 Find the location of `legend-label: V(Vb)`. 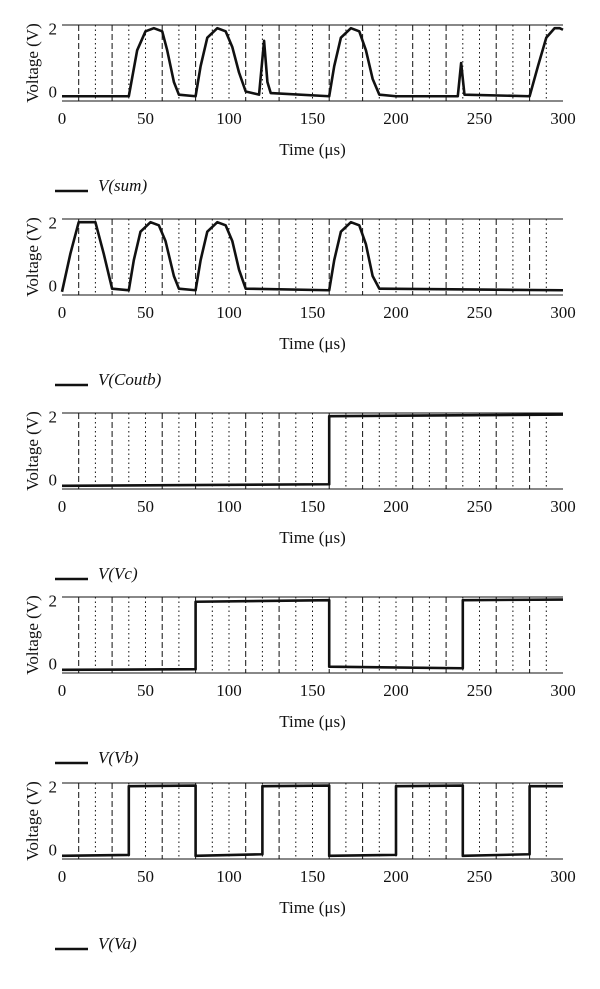

legend-label: V(Vb) is located at coordinates (118, 757).